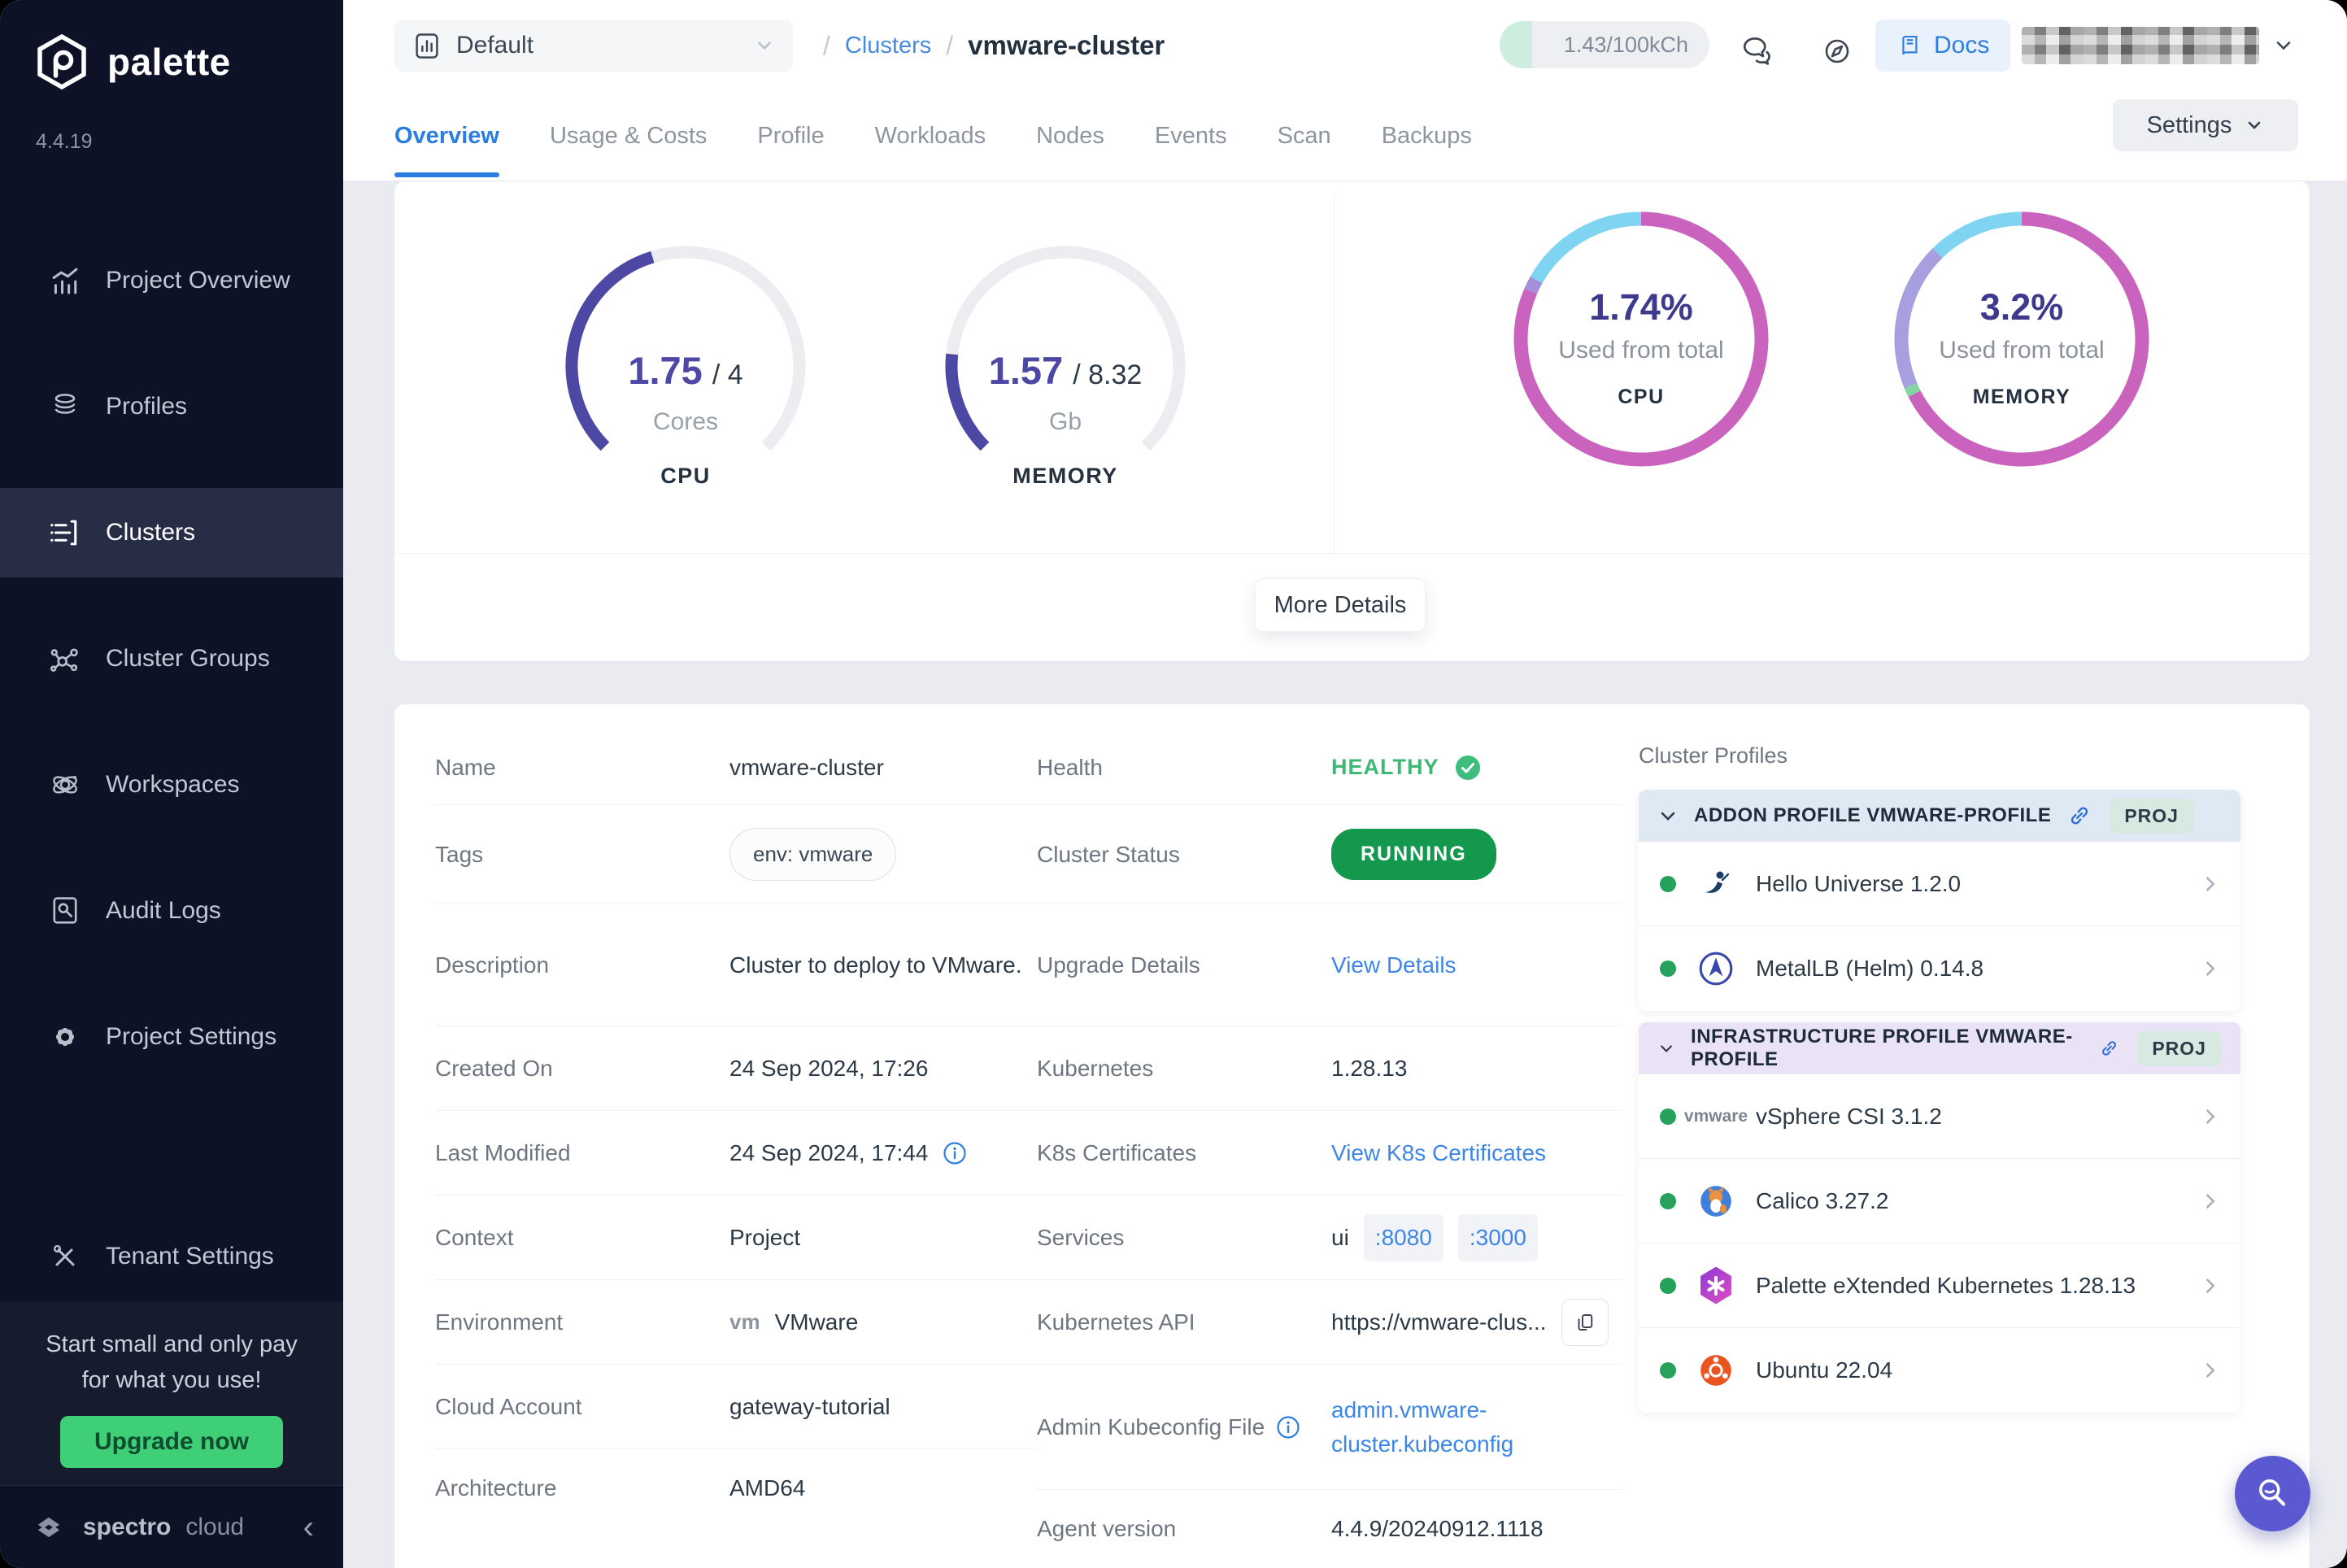  What do you see at coordinates (1946, 1285) in the screenshot?
I see `pack-name: Palette eXtended Kubernetes 1.28.13` at bounding box center [1946, 1285].